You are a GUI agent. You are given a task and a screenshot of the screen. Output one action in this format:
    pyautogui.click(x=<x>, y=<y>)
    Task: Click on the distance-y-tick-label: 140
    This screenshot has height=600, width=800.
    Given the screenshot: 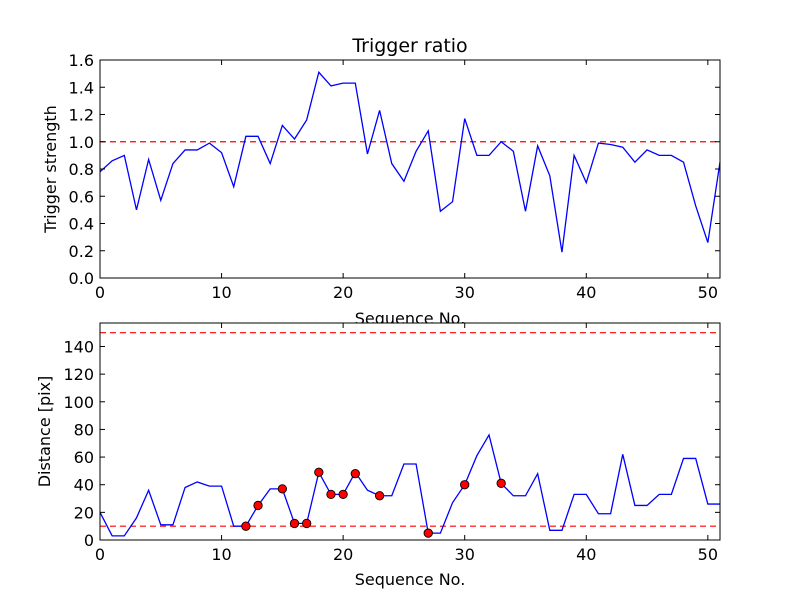 What is the action you would take?
    pyautogui.click(x=78, y=346)
    